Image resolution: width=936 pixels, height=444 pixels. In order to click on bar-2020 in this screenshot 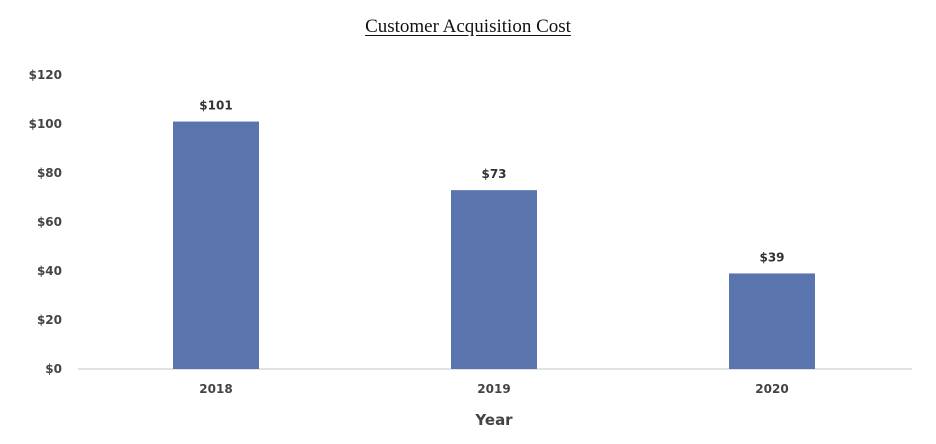, I will do `click(772, 321)`.